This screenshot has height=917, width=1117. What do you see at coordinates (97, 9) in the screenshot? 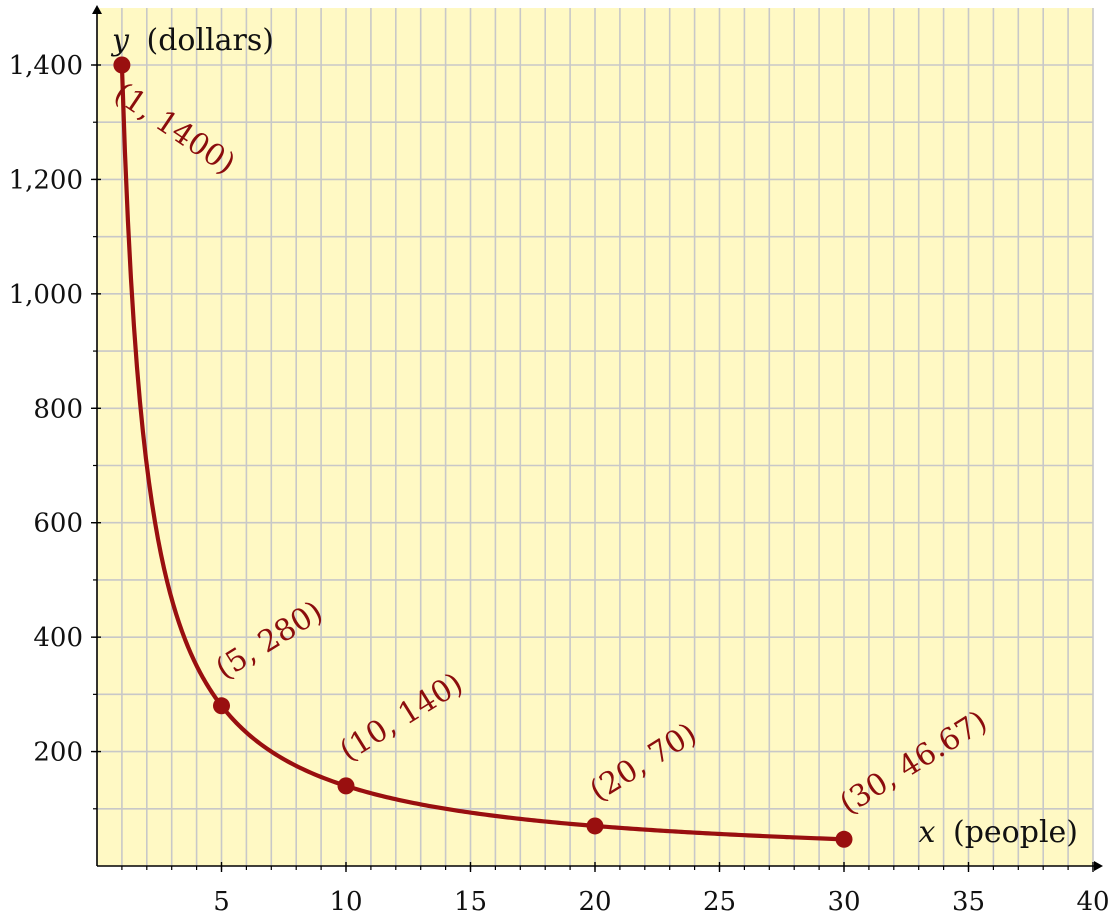
I see `y-axis-arrow` at bounding box center [97, 9].